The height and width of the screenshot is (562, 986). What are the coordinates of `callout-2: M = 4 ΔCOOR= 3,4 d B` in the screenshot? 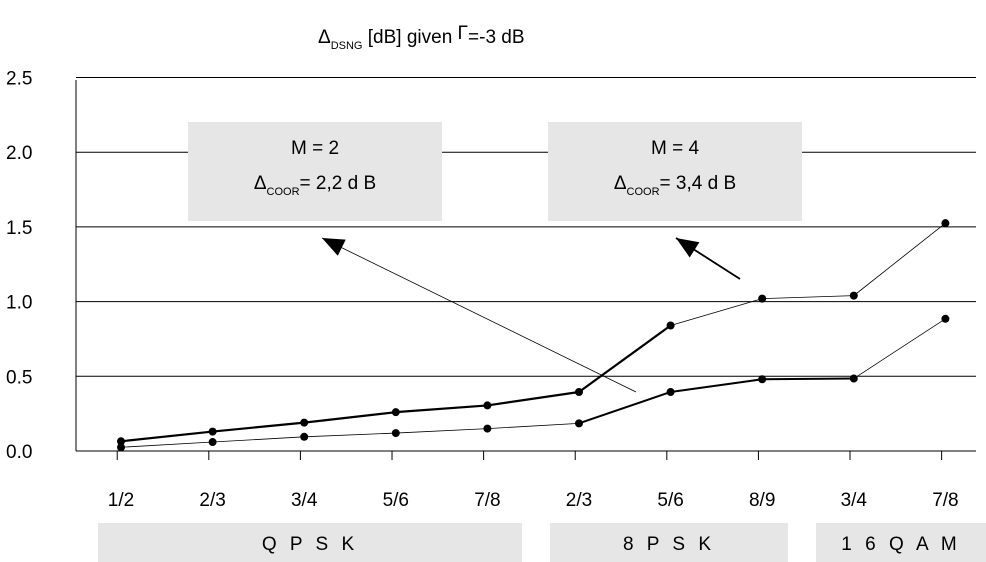 It's located at (675, 201).